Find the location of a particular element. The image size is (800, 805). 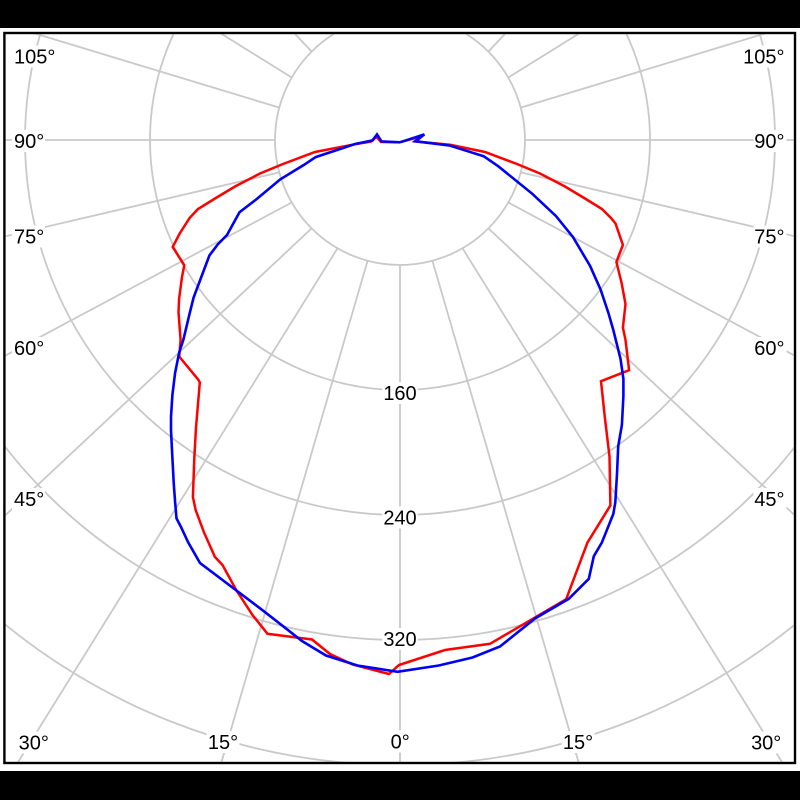

svg-text: 160 is located at coordinates (399, 394).